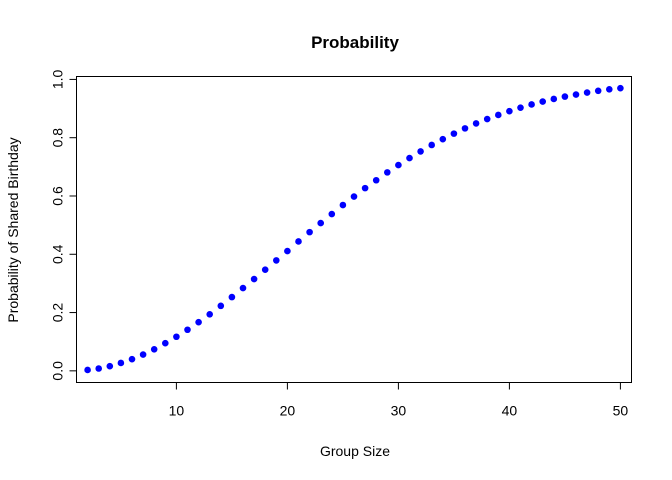 Image resolution: width=672 pixels, height=480 pixels. Describe the element at coordinates (58, 254) in the screenshot. I see `y-tick-label: 0.4` at that location.